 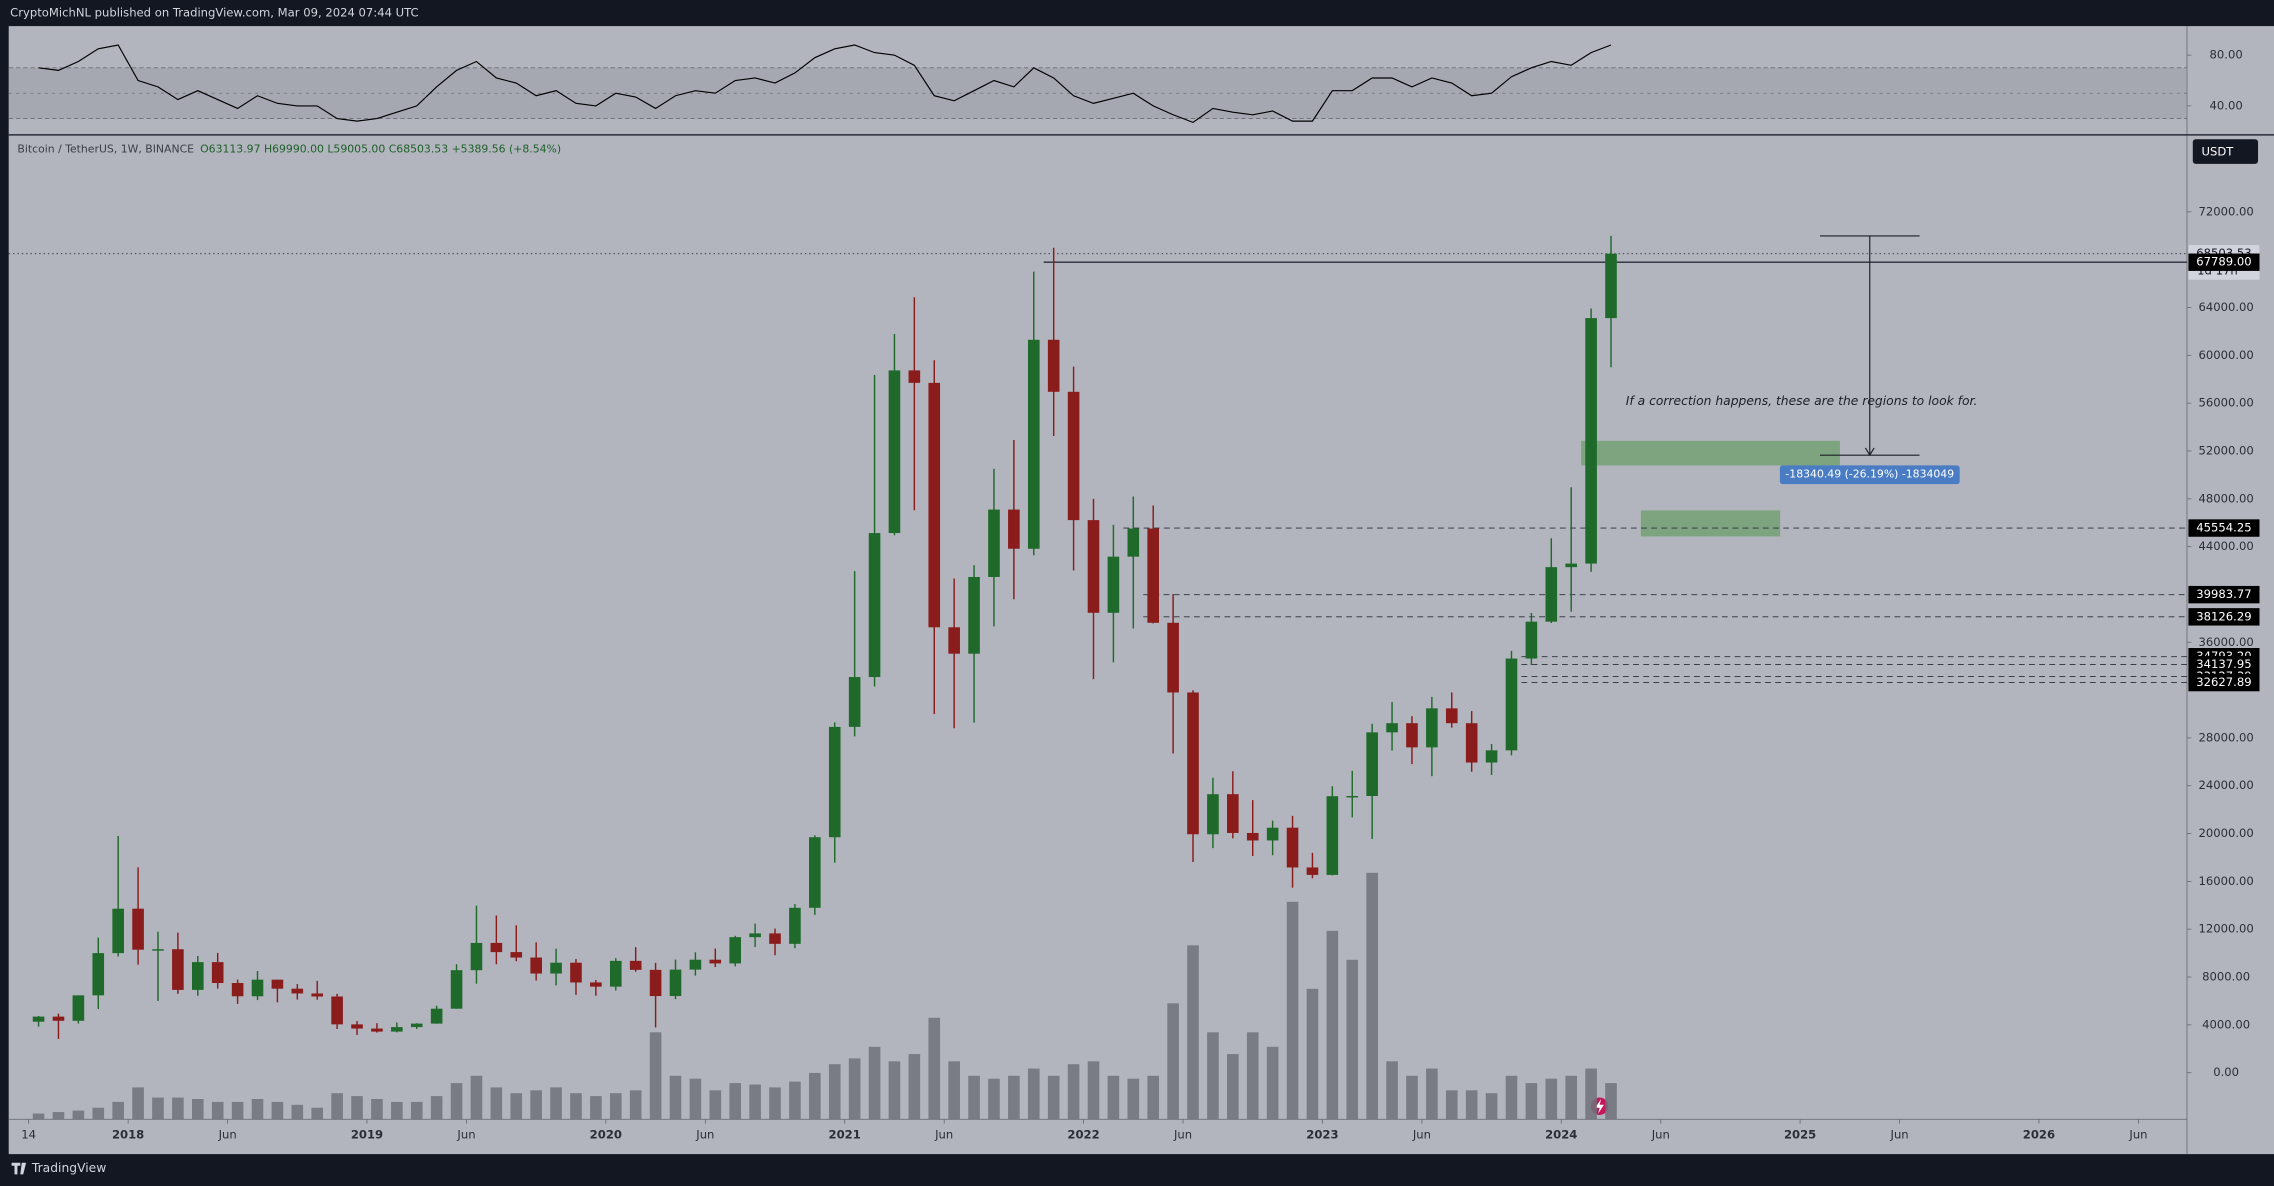 What do you see at coordinates (2223, 594) in the screenshot?
I see `price-label: 39983.77` at bounding box center [2223, 594].